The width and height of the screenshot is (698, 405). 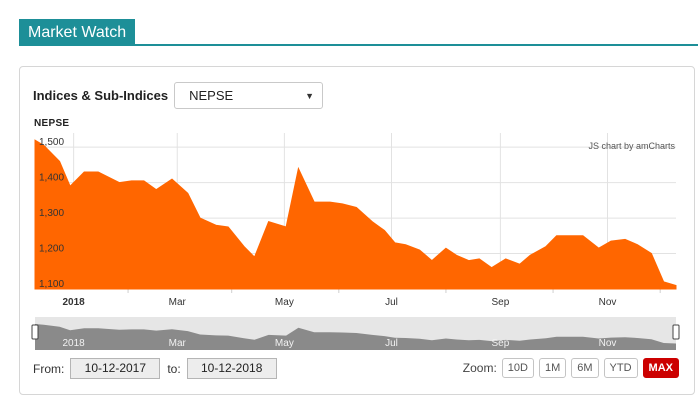 What do you see at coordinates (178, 343) in the screenshot?
I see `navigator-label: Mar` at bounding box center [178, 343].